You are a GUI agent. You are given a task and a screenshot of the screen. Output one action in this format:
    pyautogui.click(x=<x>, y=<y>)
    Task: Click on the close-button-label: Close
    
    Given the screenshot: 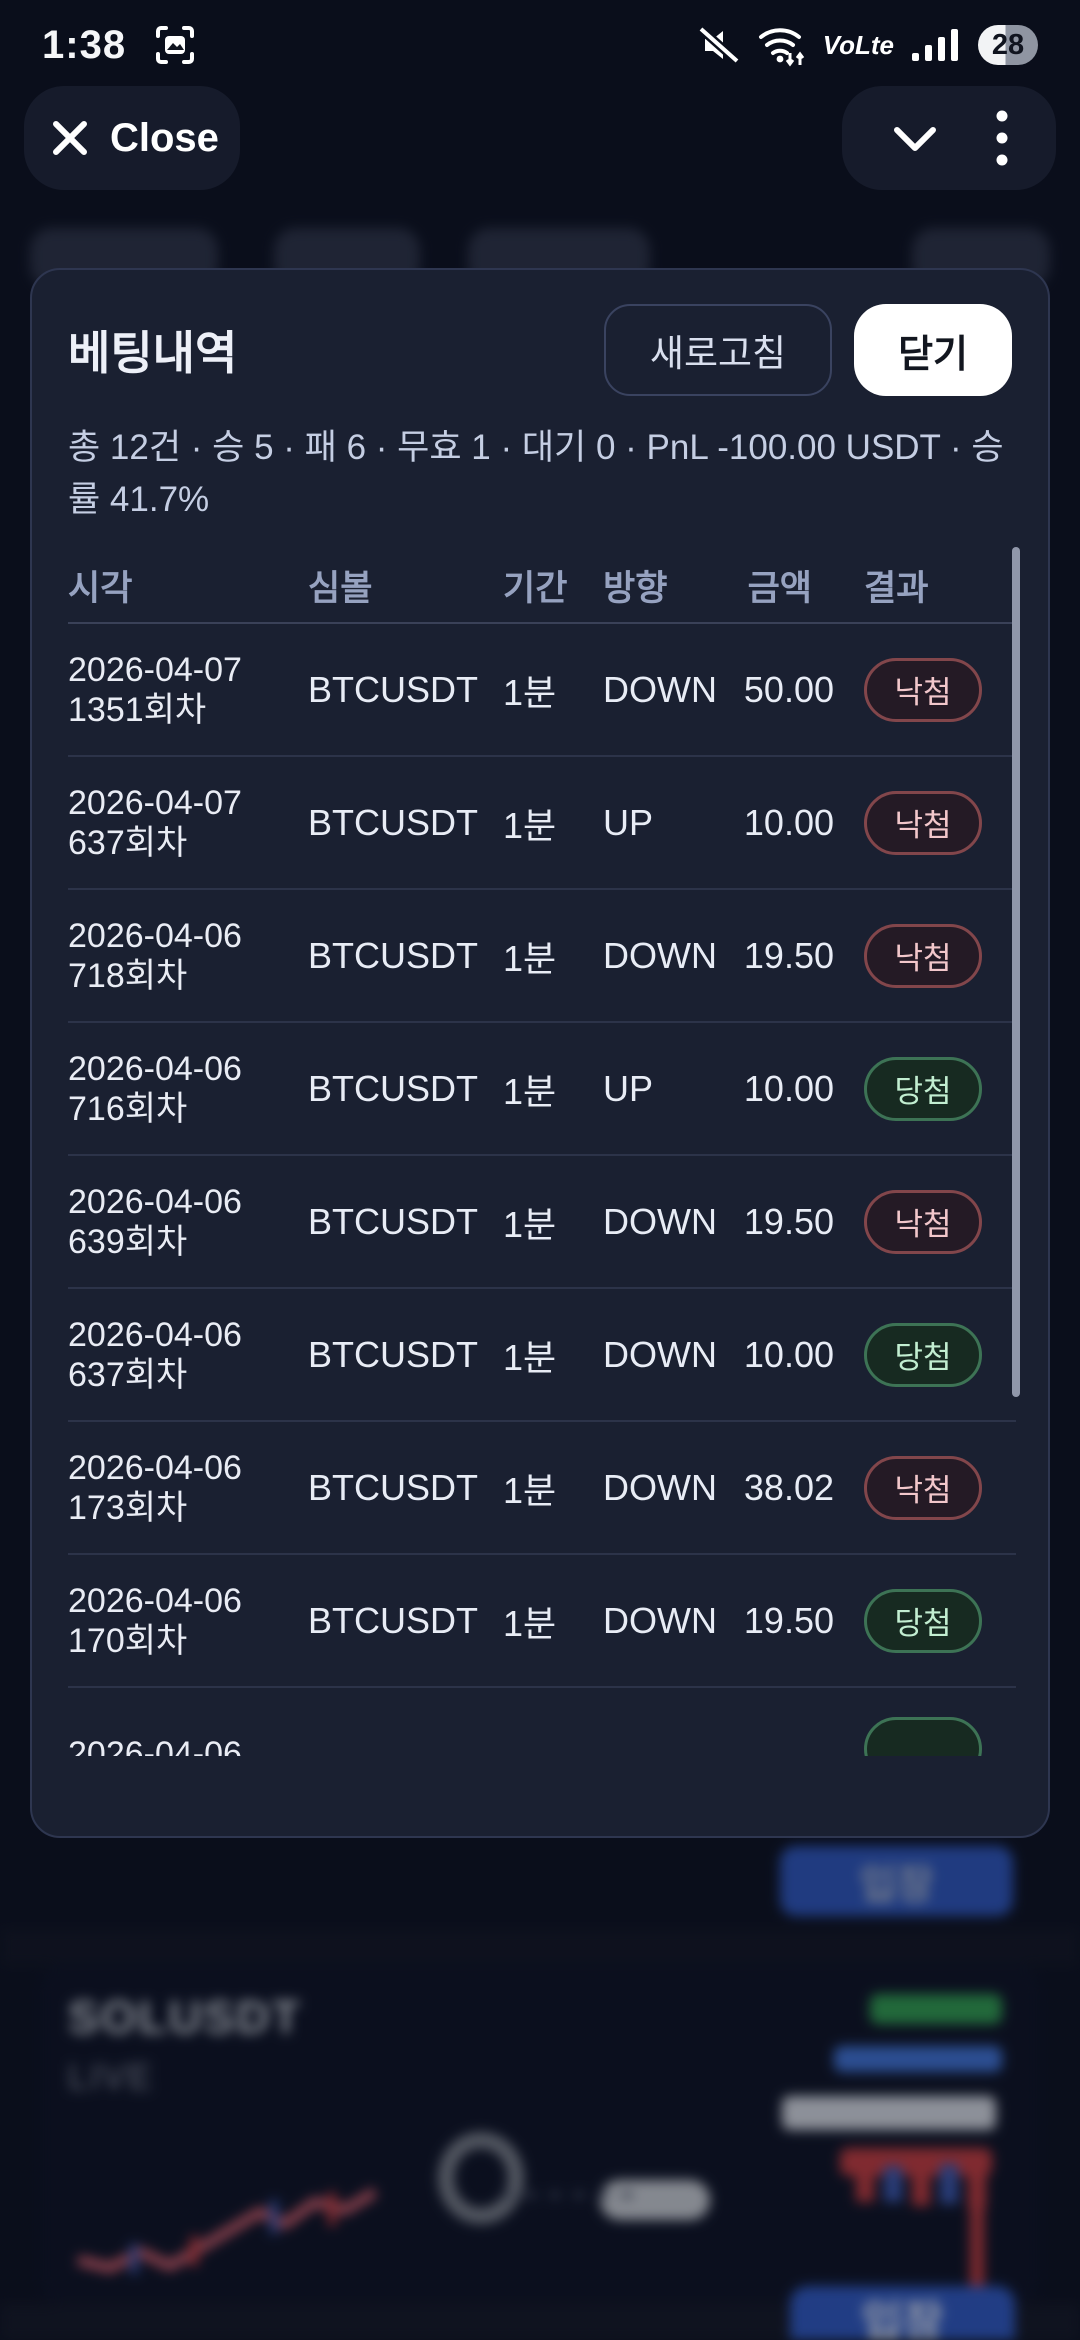 What is the action you would take?
    pyautogui.click(x=164, y=137)
    